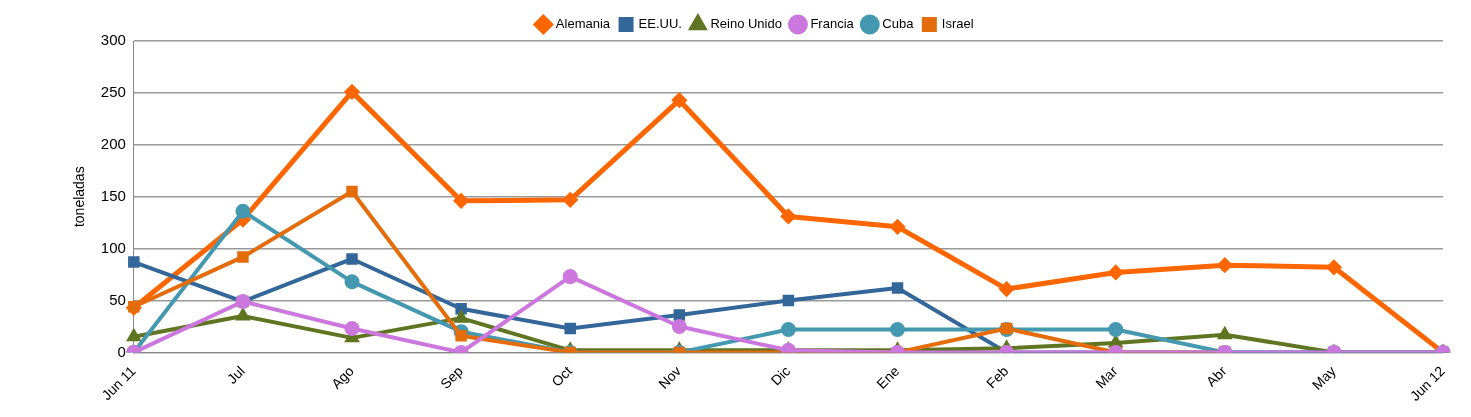 This screenshot has height=417, width=1471. Describe the element at coordinates (113, 247) in the screenshot. I see `y-tick-label: 100` at that location.